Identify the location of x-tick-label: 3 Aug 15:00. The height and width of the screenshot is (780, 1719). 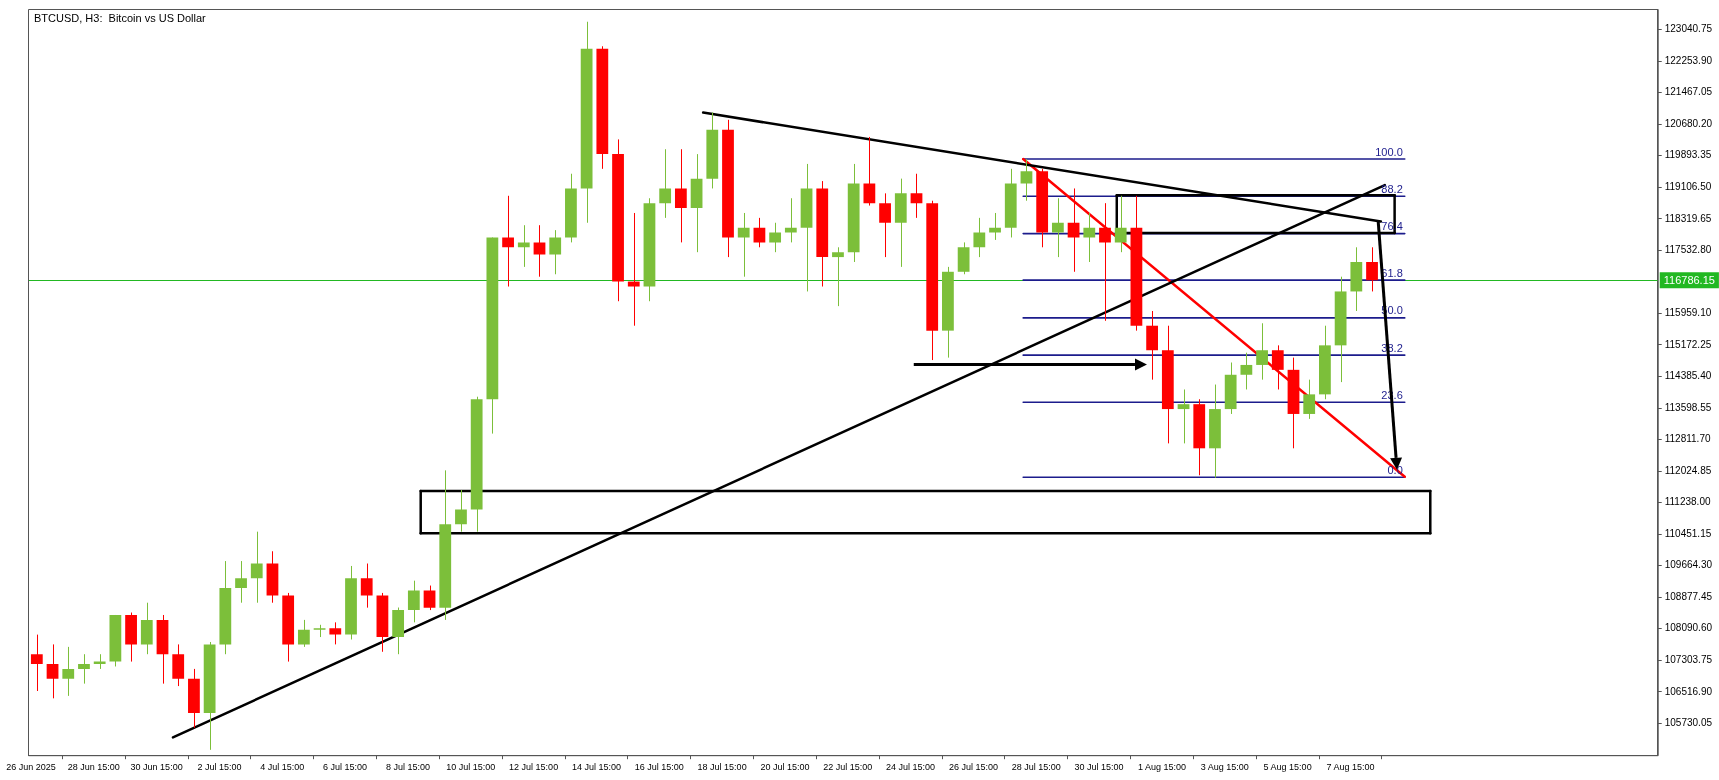
(1224, 767).